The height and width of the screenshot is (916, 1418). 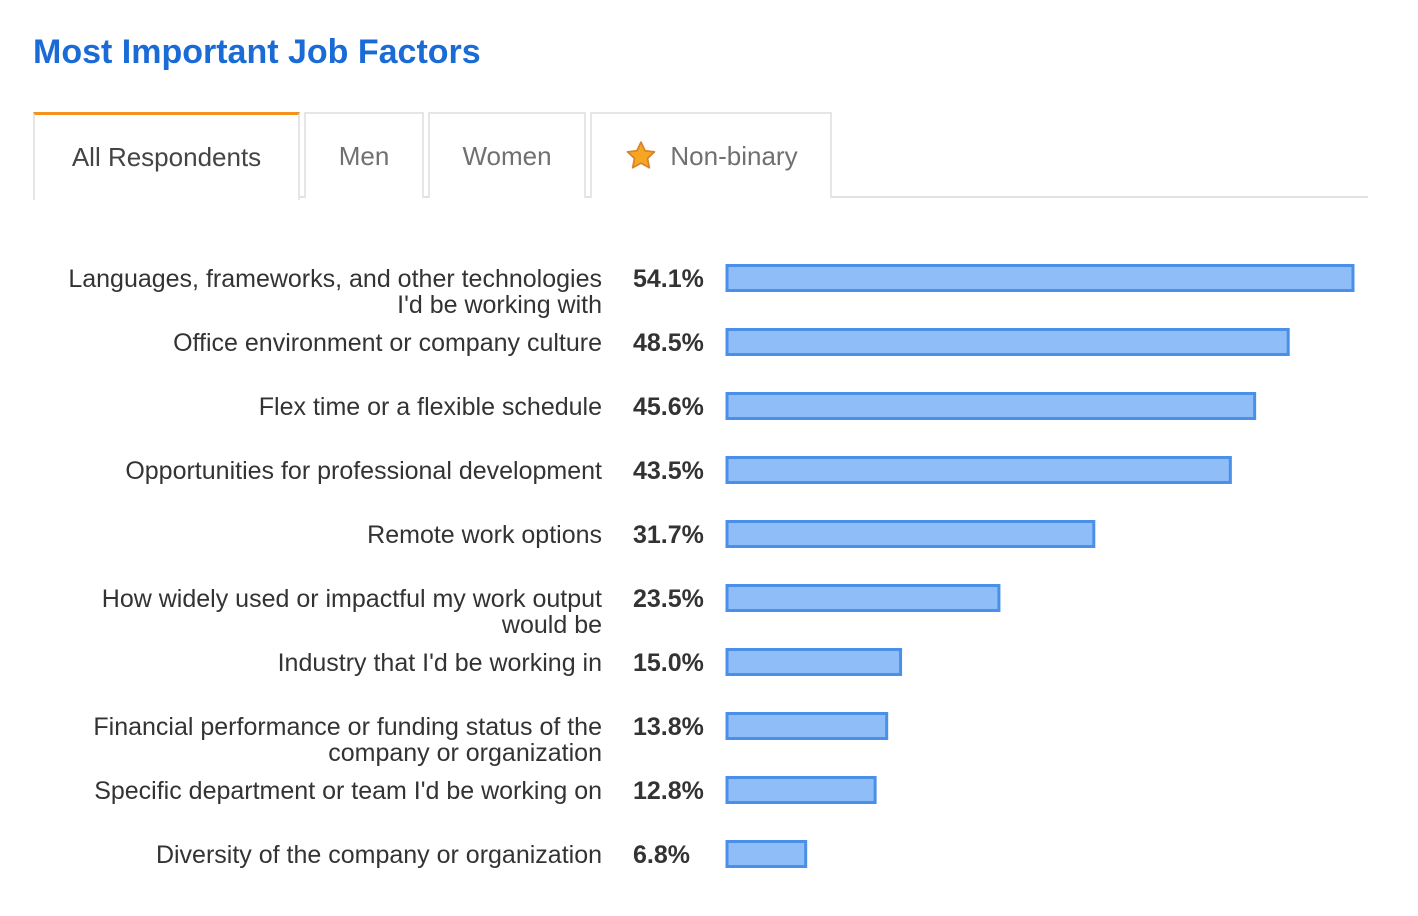 I want to click on value-label: 12.8%, so click(x=668, y=791).